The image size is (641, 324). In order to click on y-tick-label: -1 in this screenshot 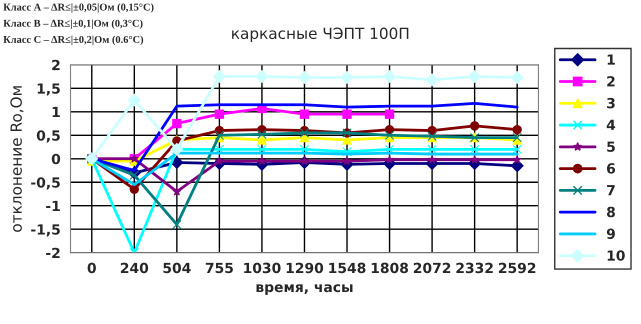, I will do `click(53, 206)`.